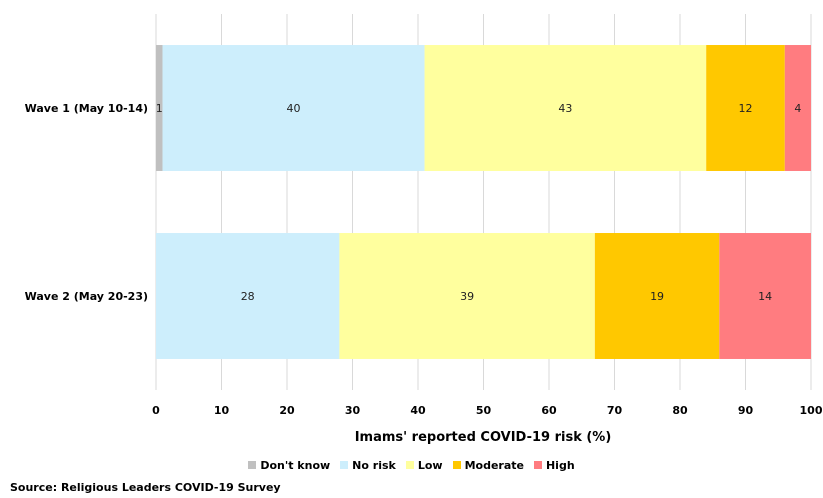 This screenshot has height=498, width=823. I want to click on x-tick-label: 50, so click(484, 410).